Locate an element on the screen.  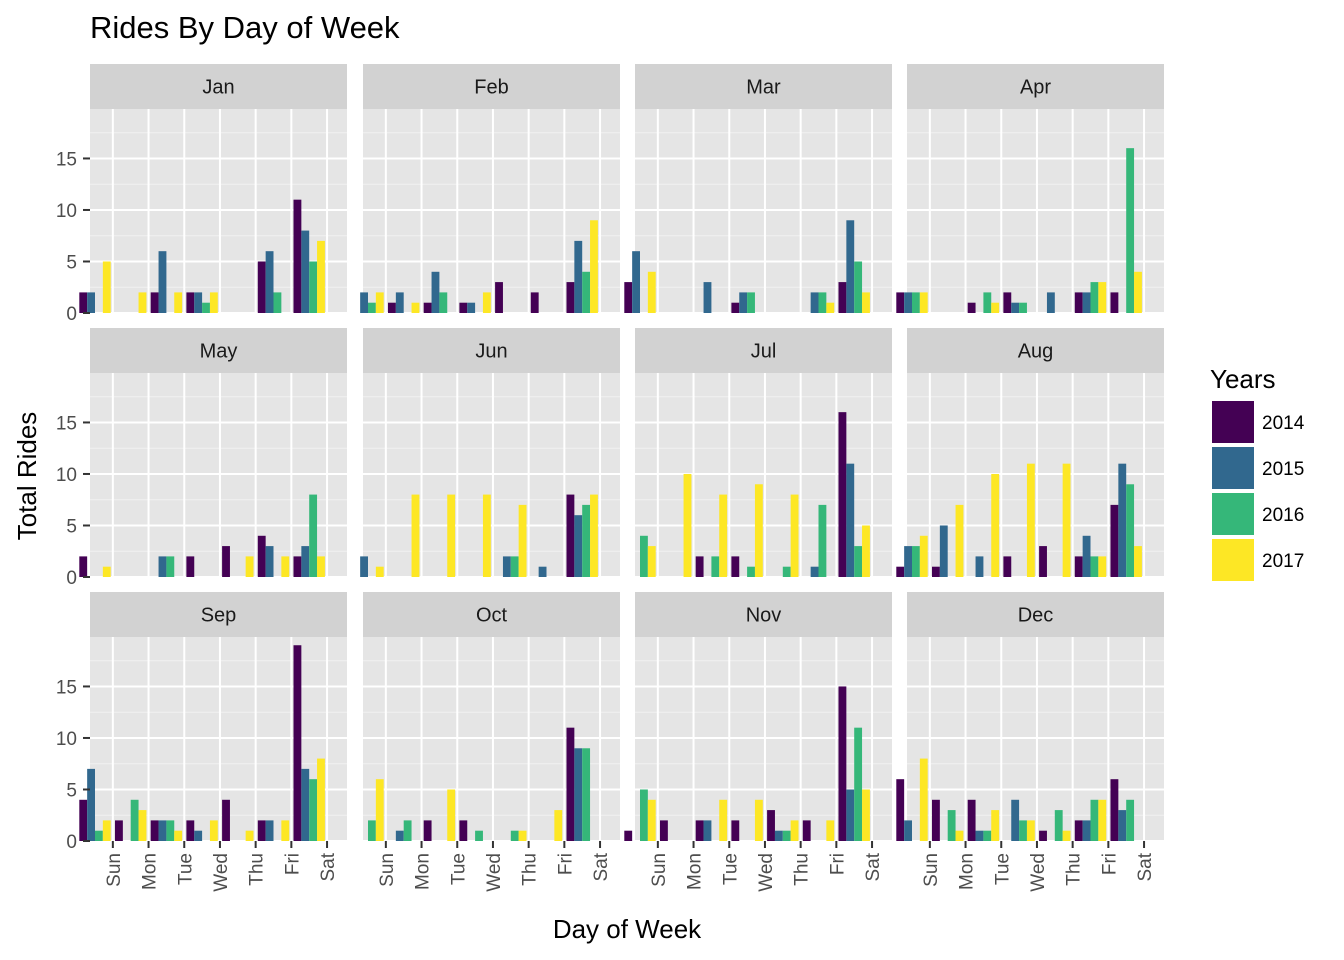
legend-key-2015 is located at coordinates (1233, 468).